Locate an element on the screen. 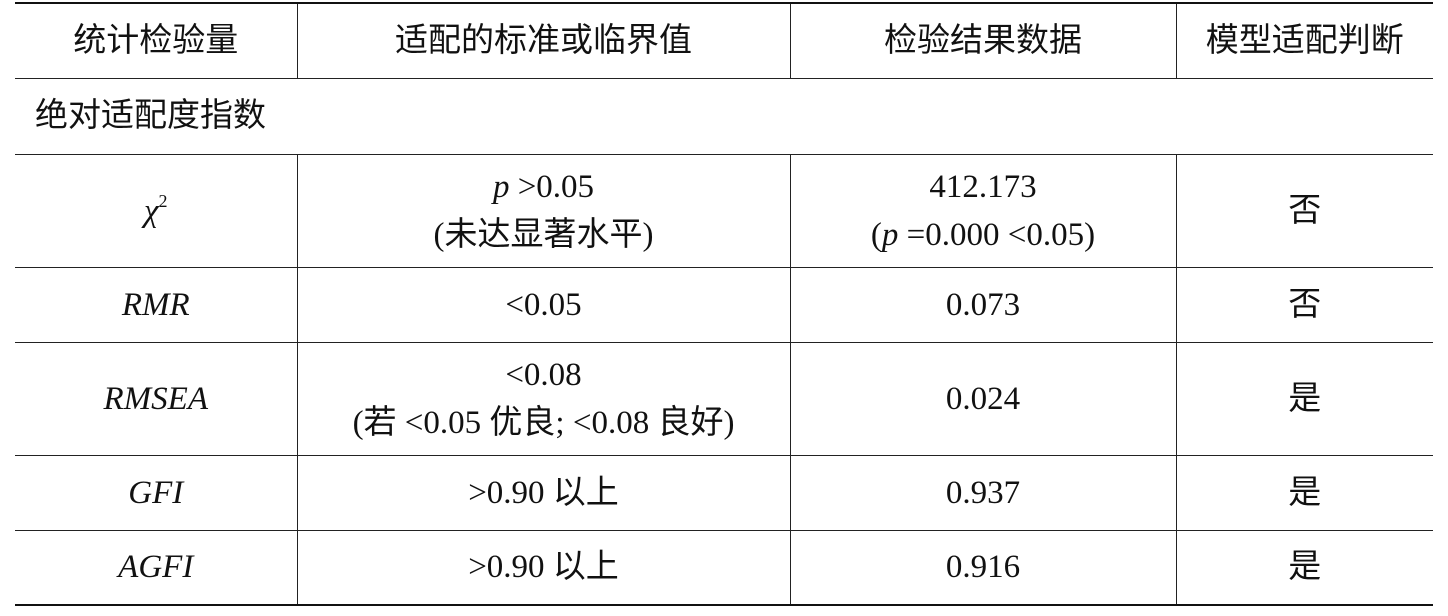  cell-line: <0.05 is located at coordinates (544, 305).